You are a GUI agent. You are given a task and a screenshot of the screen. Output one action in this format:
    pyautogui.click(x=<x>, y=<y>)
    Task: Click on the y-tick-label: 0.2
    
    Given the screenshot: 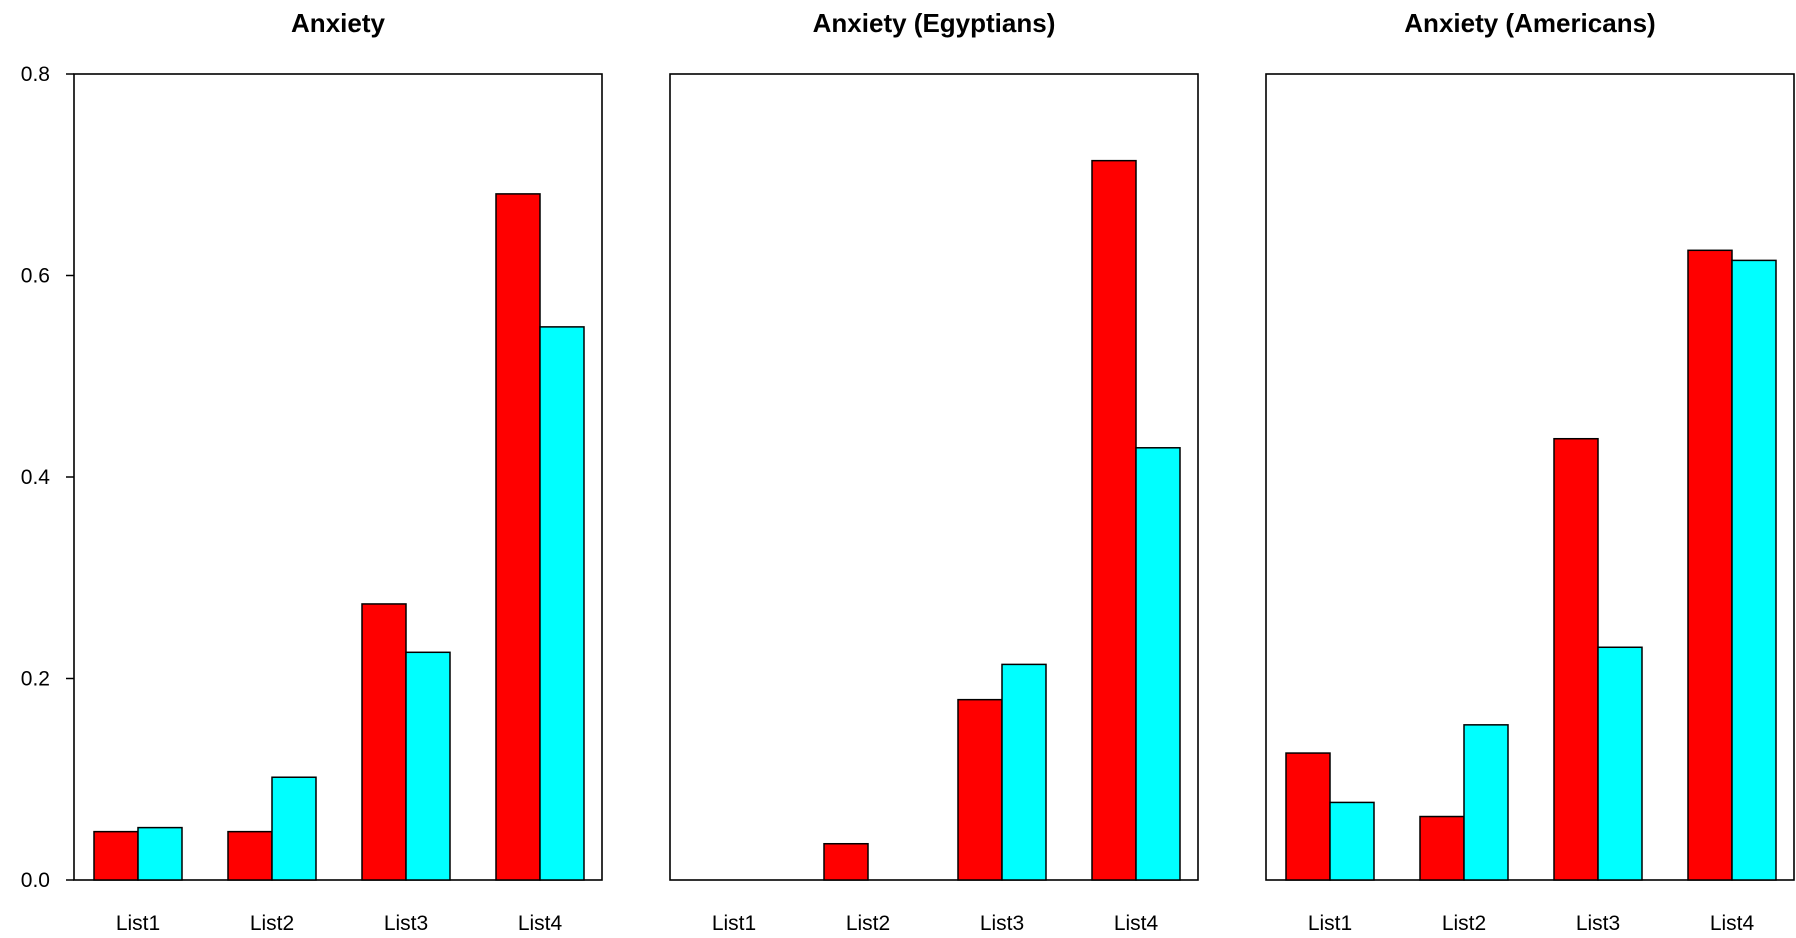 What is the action you would take?
    pyautogui.click(x=35, y=679)
    